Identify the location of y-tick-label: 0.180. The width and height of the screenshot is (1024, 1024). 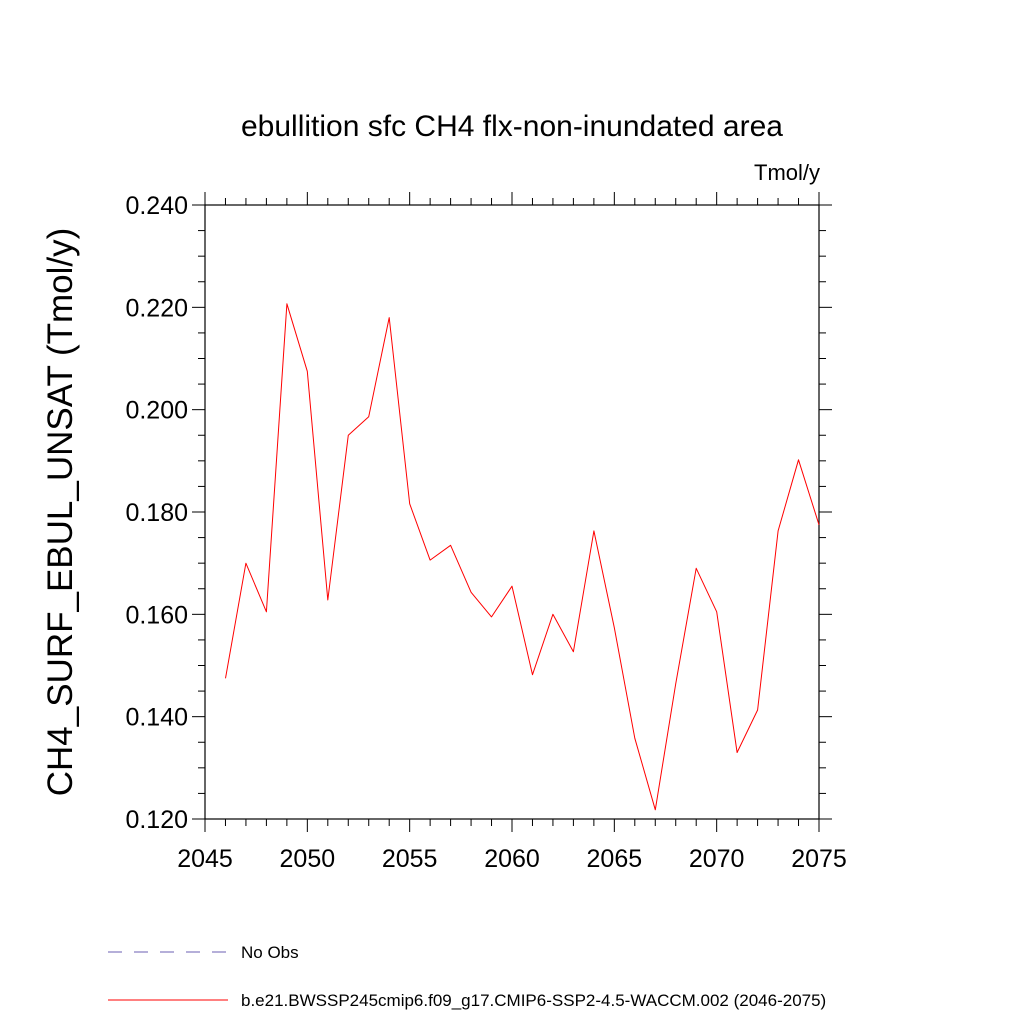
(156, 513).